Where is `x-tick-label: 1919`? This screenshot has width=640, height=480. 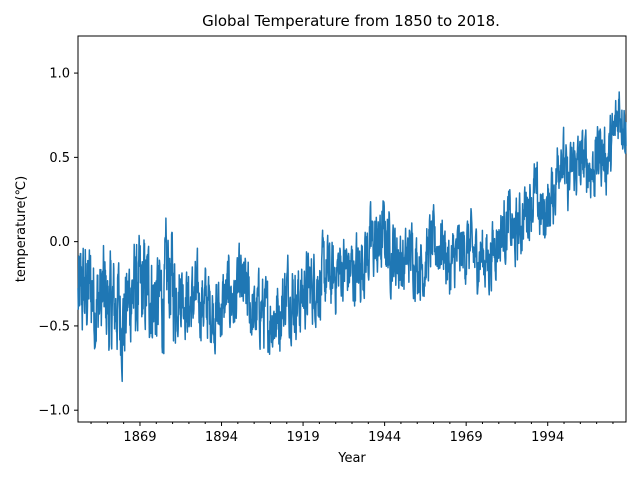 x-tick-label: 1919 is located at coordinates (303, 437).